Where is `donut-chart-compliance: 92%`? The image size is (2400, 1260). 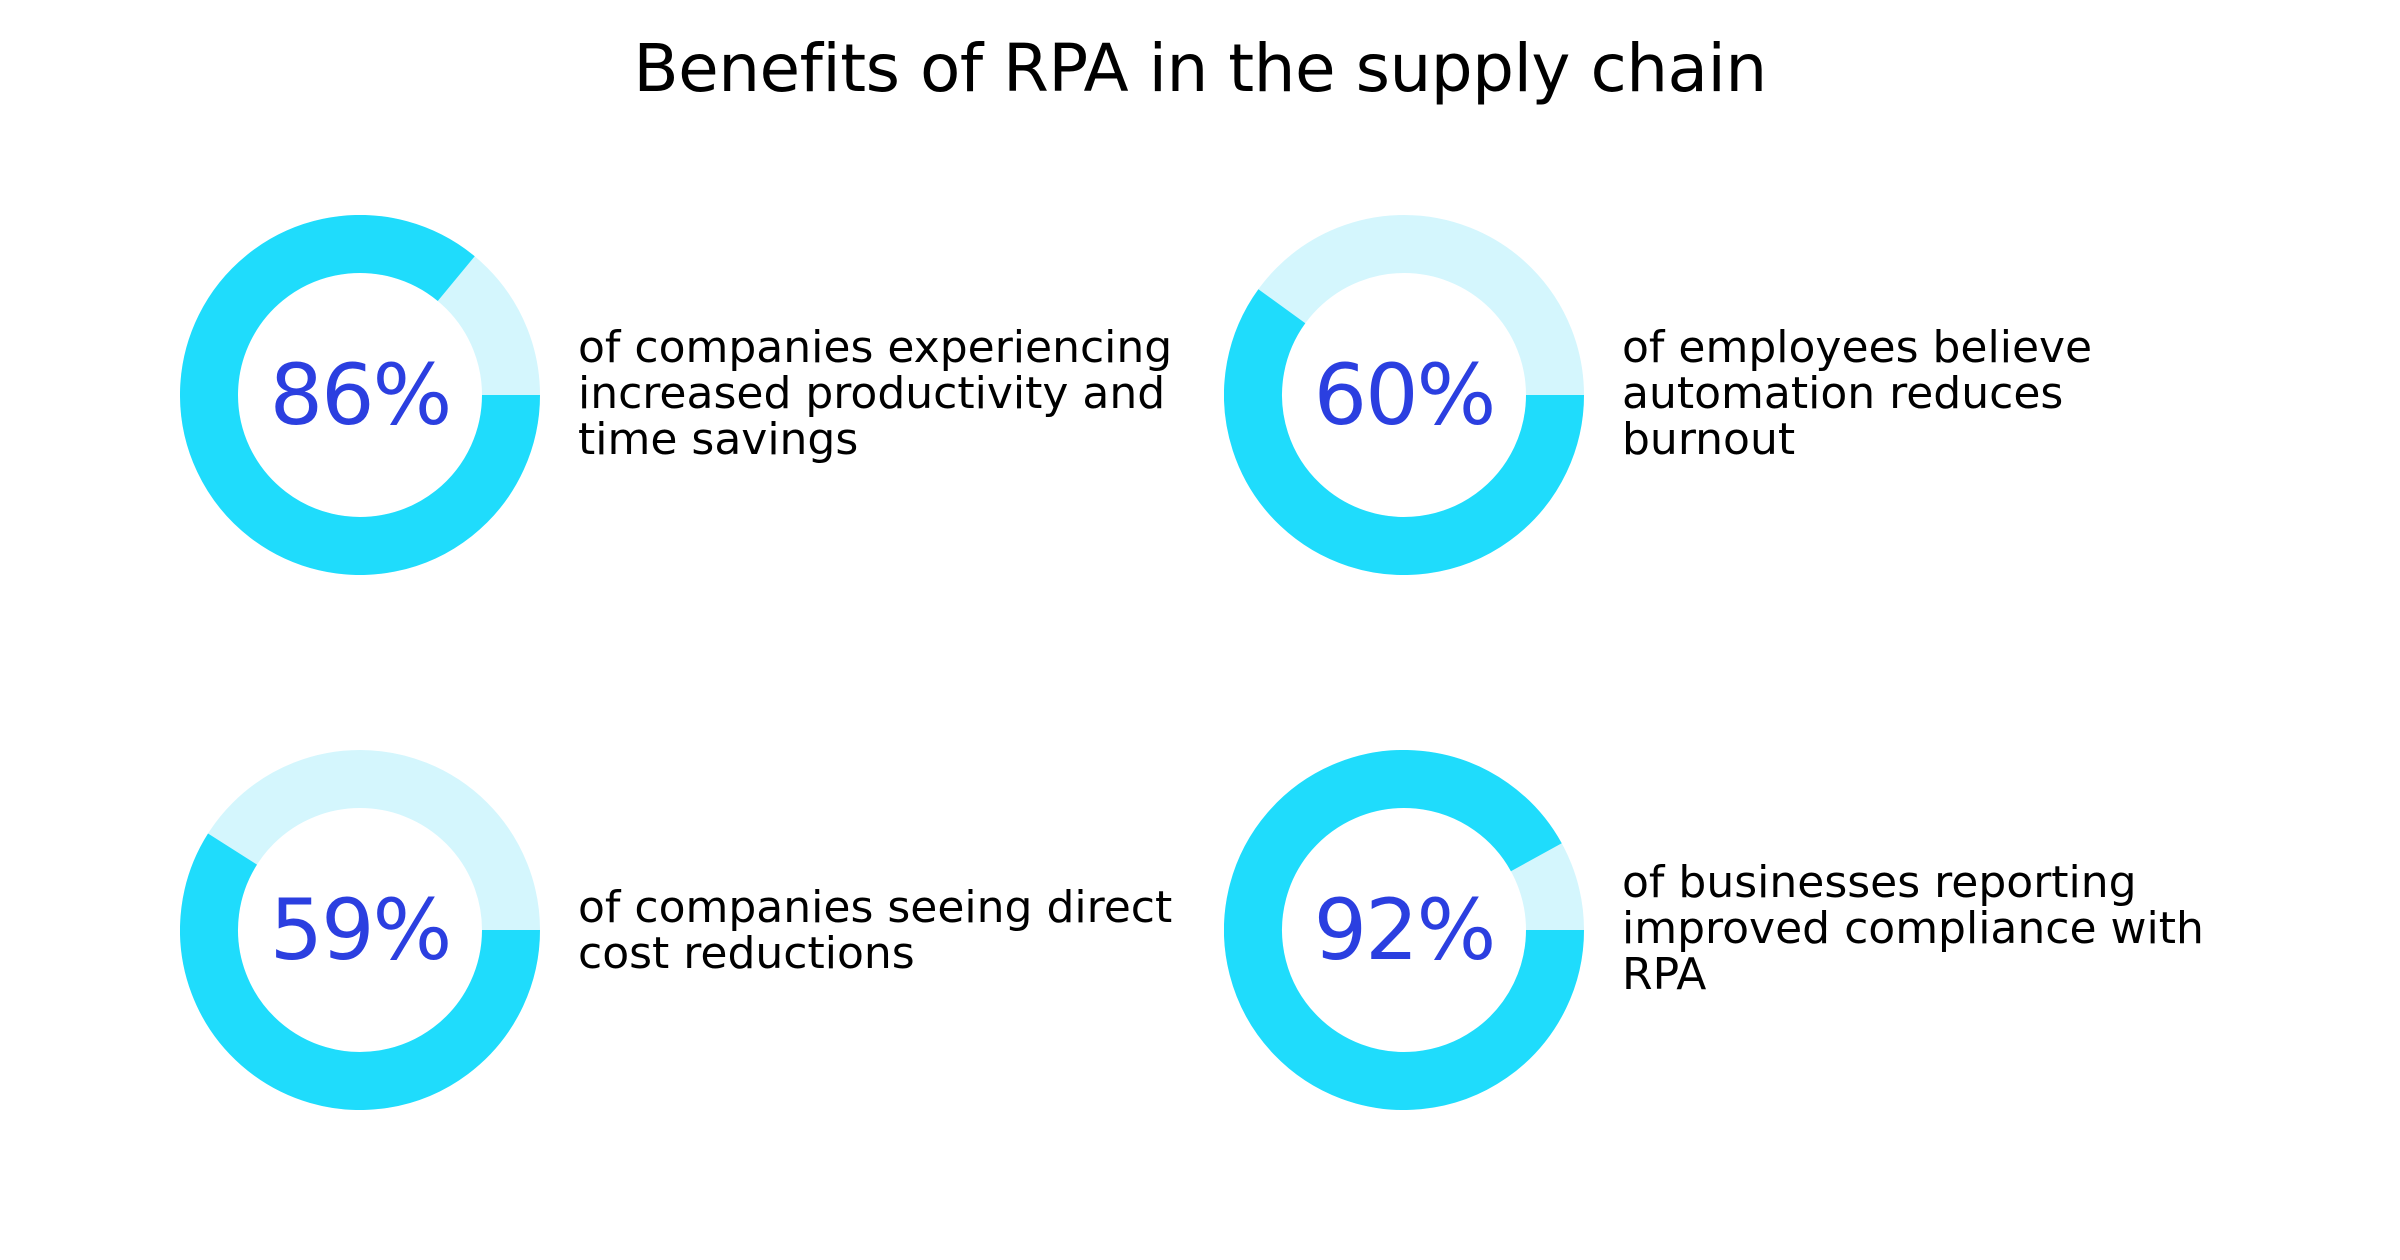 donut-chart-compliance: 92% is located at coordinates (1404, 930).